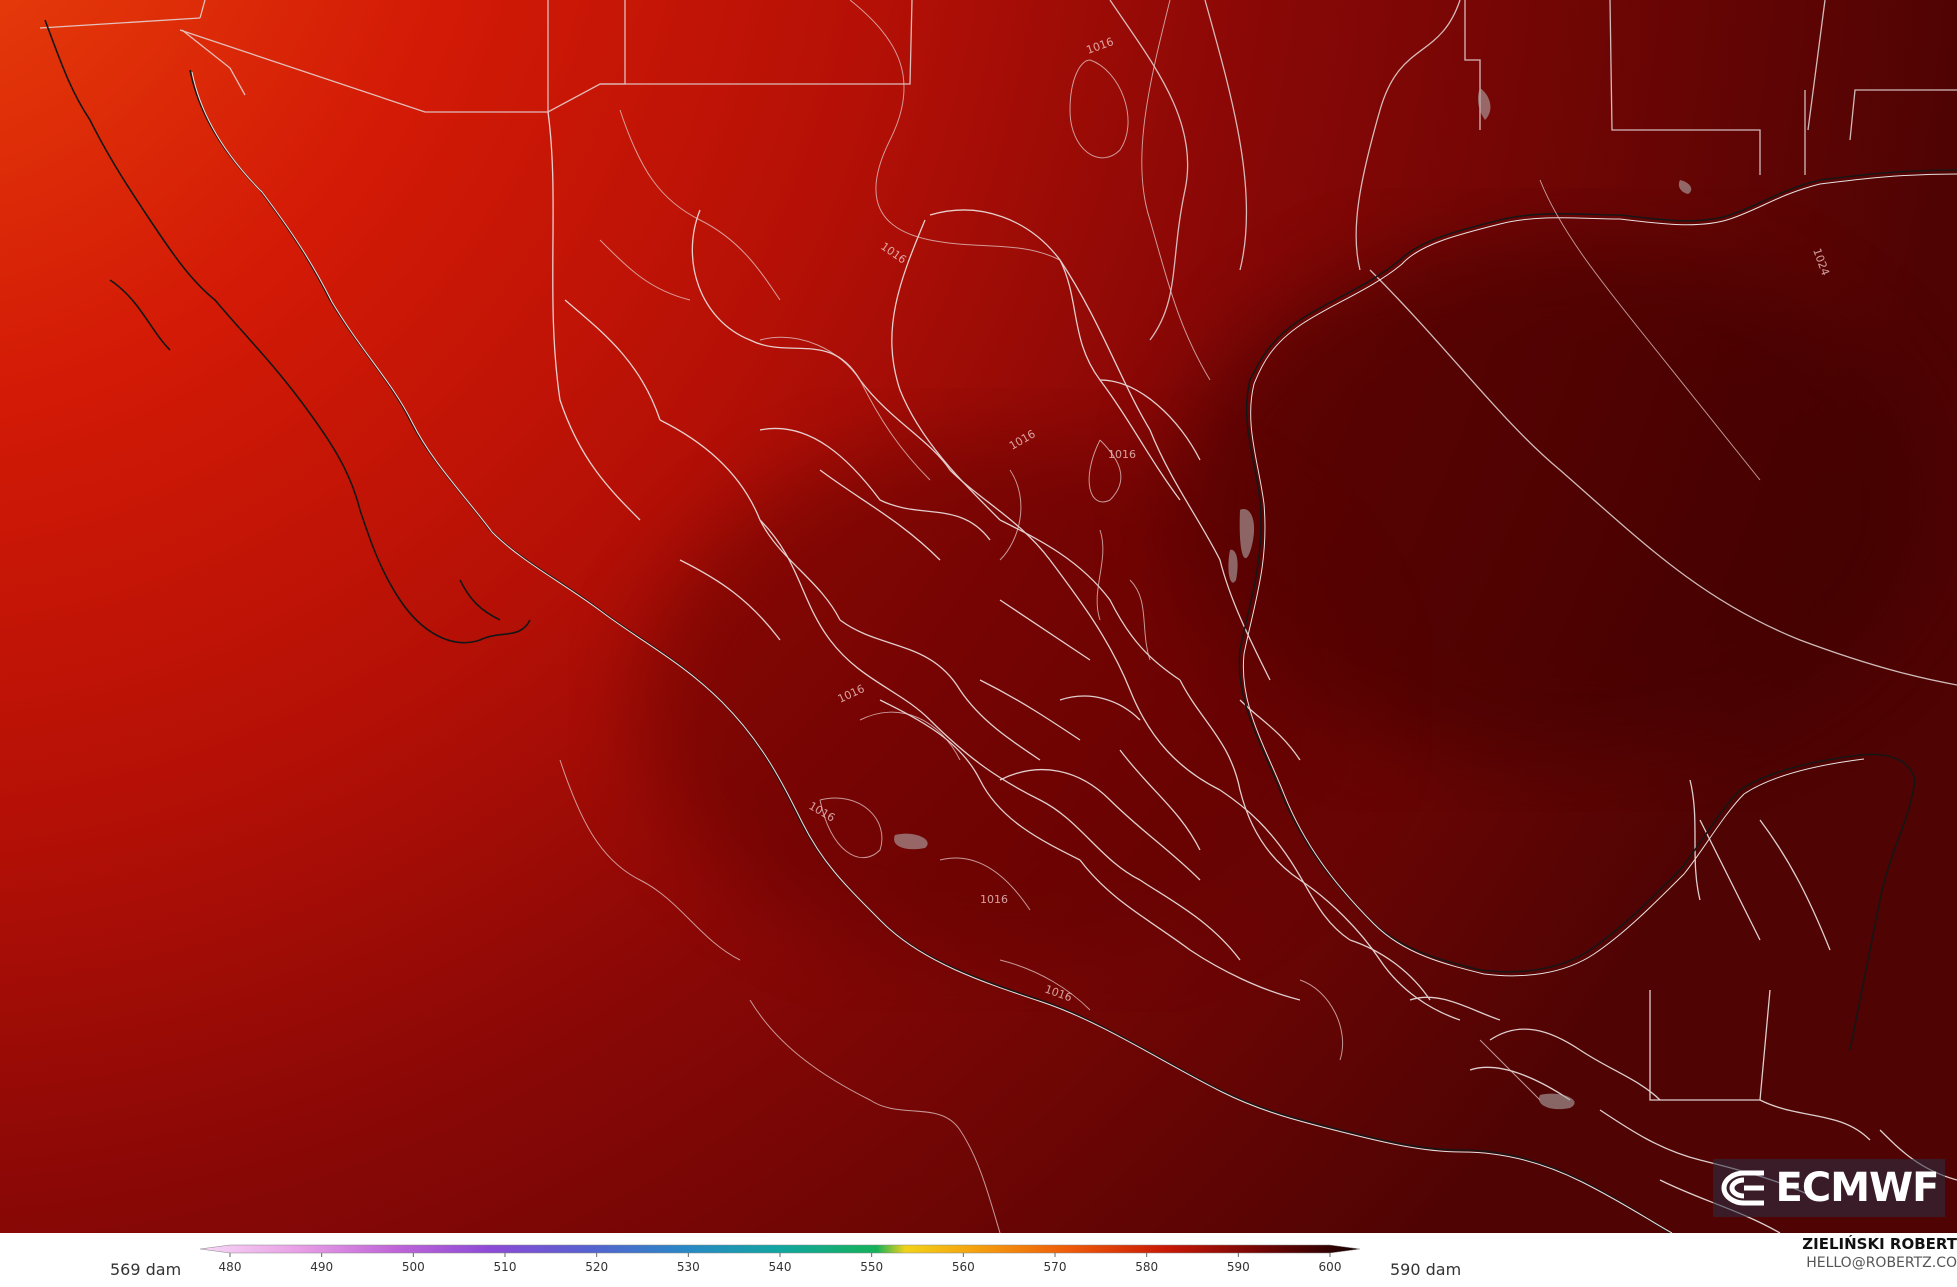  I want to click on credit-email: HELLO@ROBERTZ.CO, so click(1881, 1263).